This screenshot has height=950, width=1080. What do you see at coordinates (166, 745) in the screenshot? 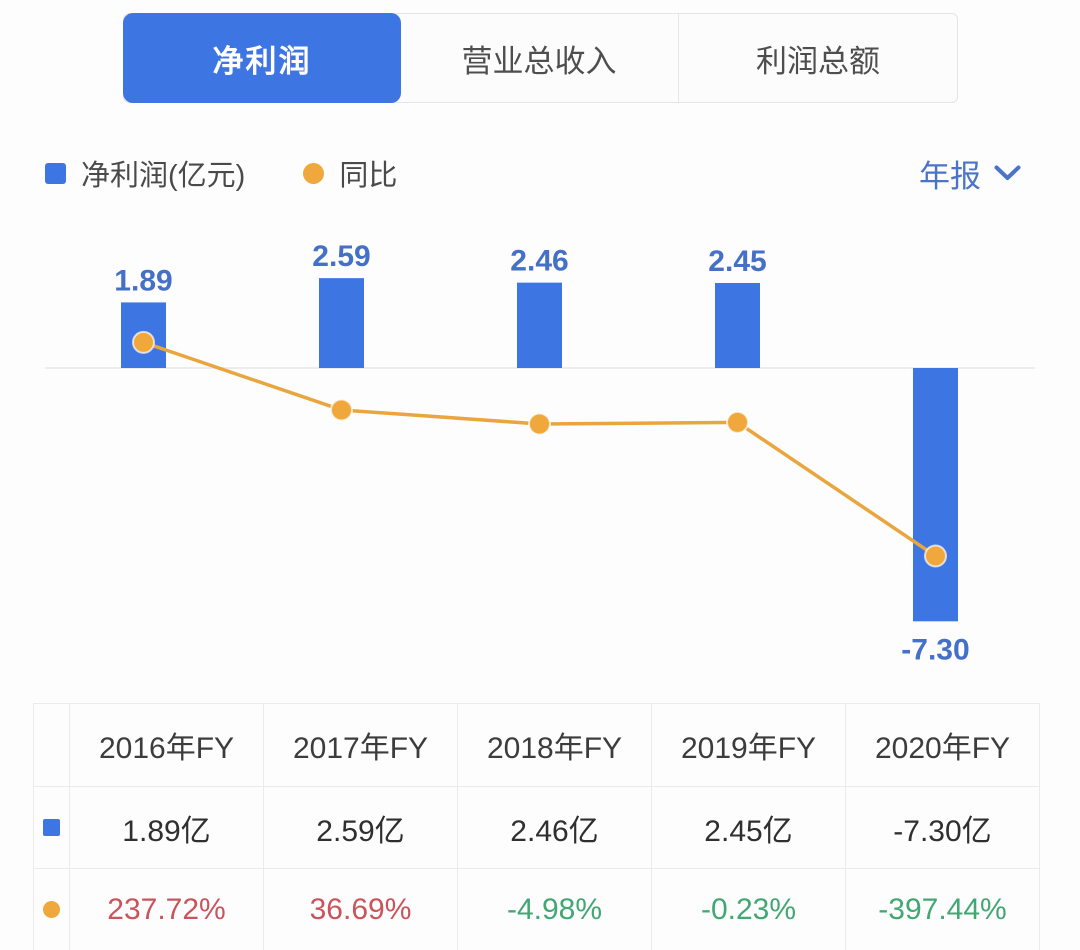
I see `table-header-2016: 2016年FY` at bounding box center [166, 745].